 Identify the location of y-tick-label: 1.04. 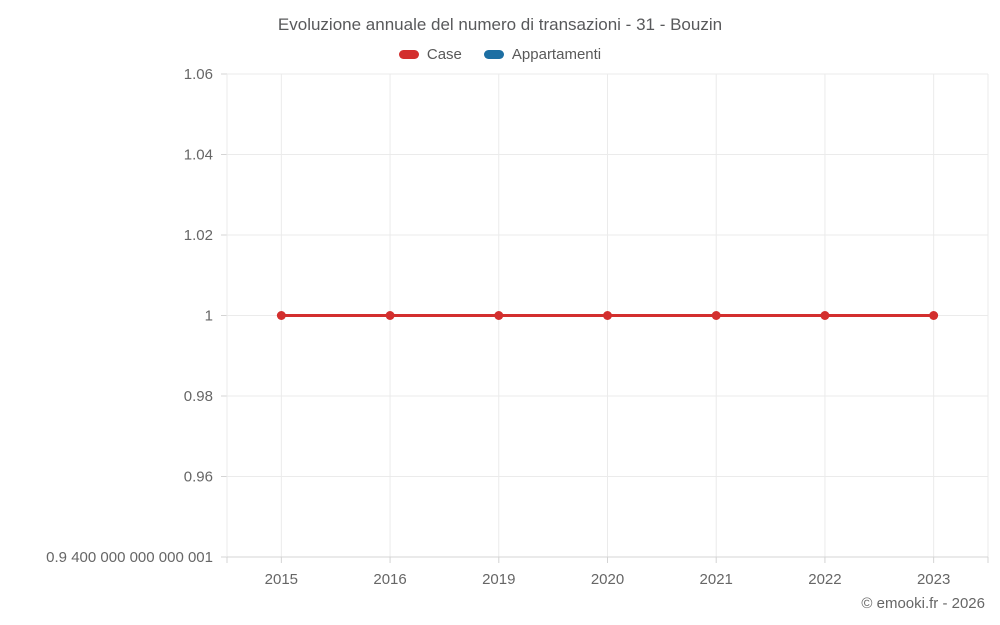
(198, 155).